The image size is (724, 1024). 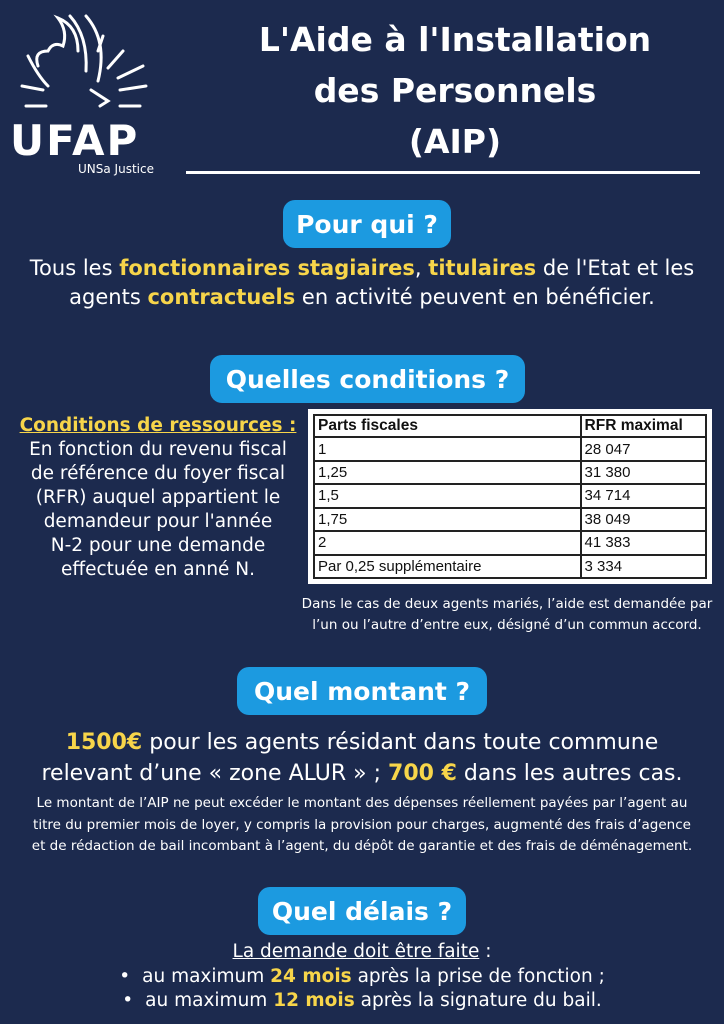 I want to click on text-segment: après la prise de fonction ;, so click(x=478, y=976).